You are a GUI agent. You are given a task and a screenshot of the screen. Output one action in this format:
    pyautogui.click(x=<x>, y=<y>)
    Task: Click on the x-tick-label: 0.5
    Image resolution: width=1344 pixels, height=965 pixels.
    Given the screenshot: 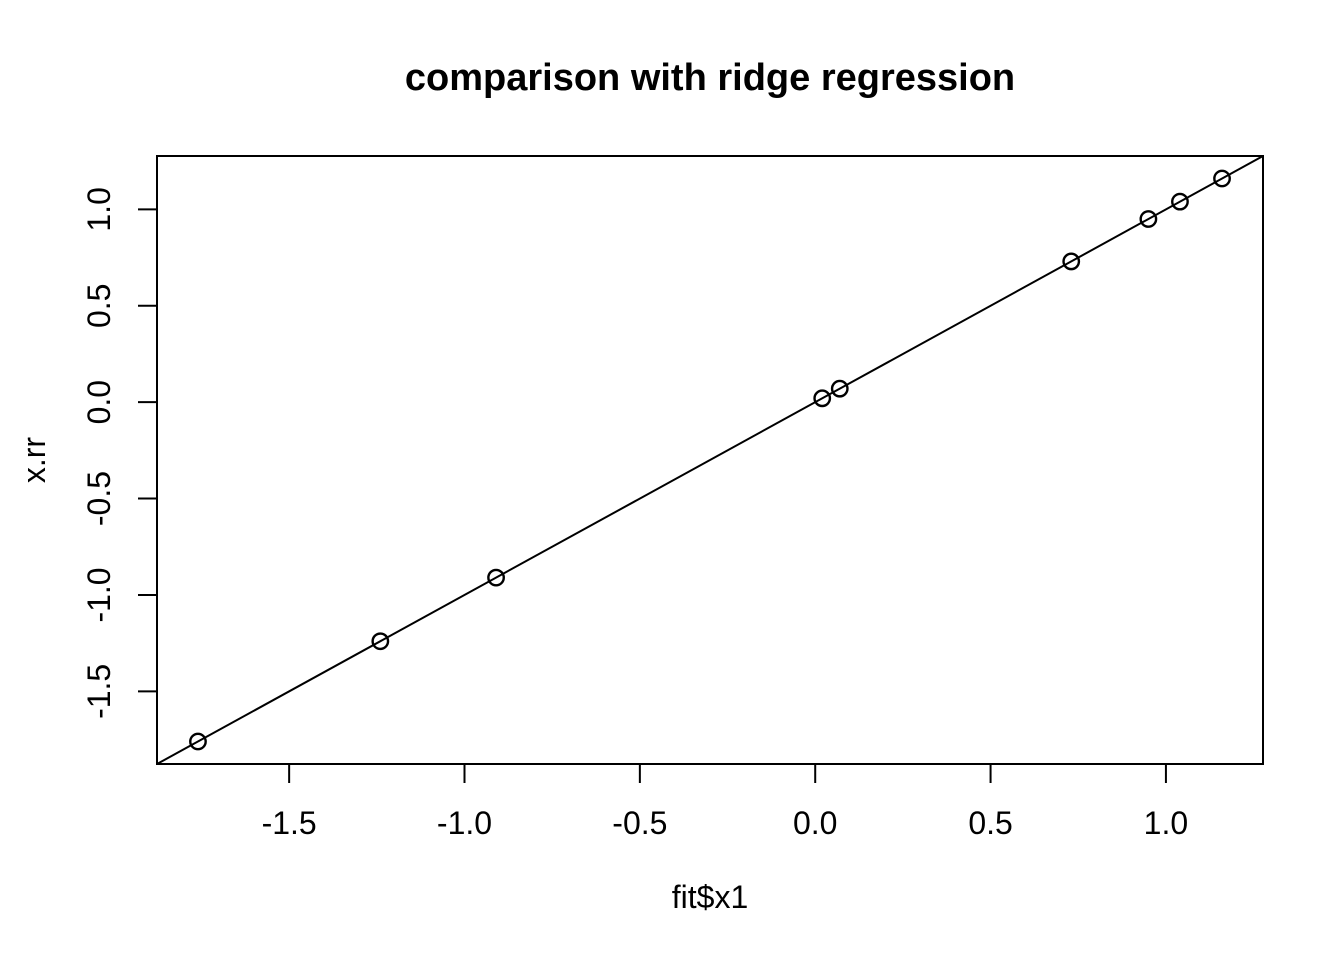 What is the action you would take?
    pyautogui.click(x=990, y=823)
    